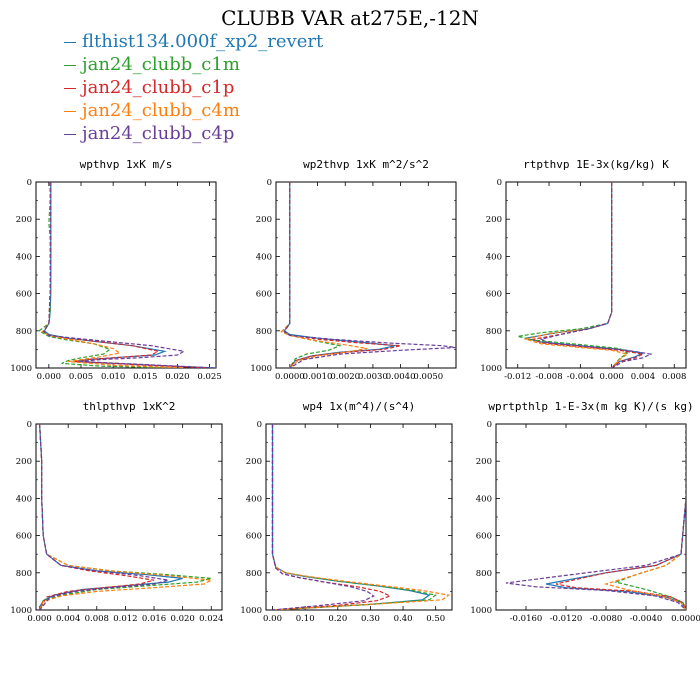  What do you see at coordinates (359, 406) in the screenshot?
I see `panel-title: wp4 1x(m^4)/(s^4)` at bounding box center [359, 406].